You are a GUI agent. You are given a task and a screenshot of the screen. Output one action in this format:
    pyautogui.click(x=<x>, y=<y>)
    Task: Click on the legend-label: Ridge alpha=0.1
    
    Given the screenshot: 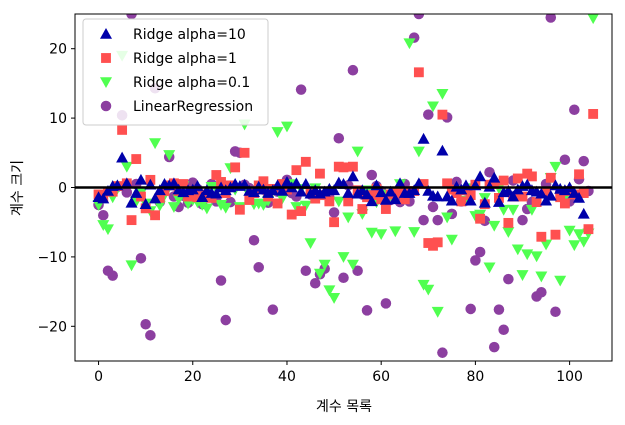 What is the action you would take?
    pyautogui.click(x=191, y=83)
    